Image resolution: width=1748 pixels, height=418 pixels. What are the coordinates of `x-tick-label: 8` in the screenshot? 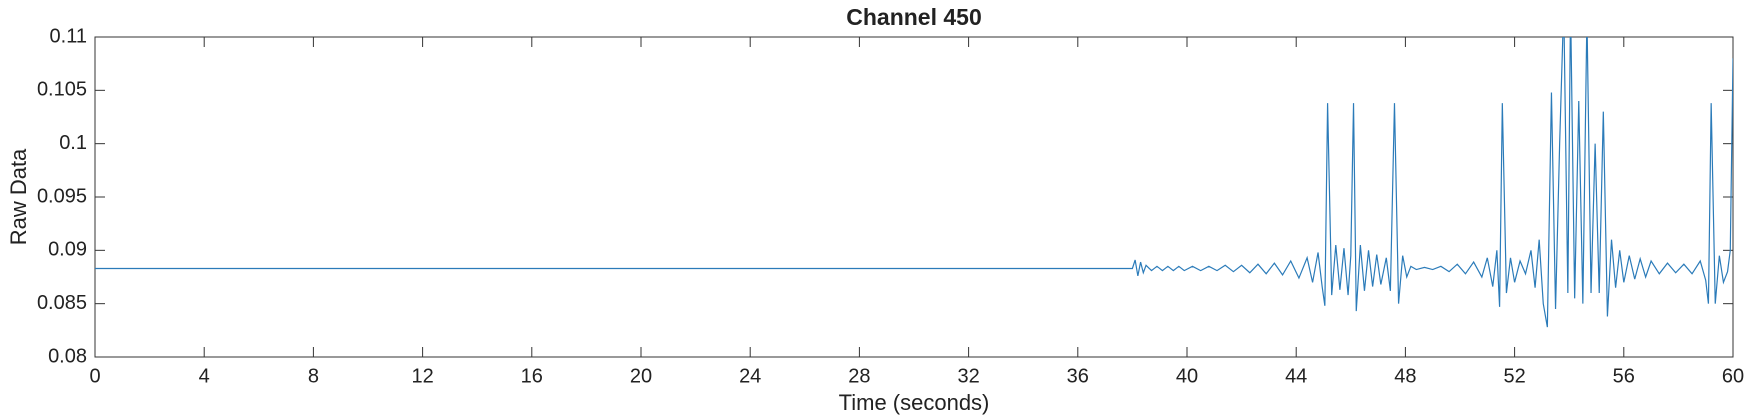 It's located at (313, 376).